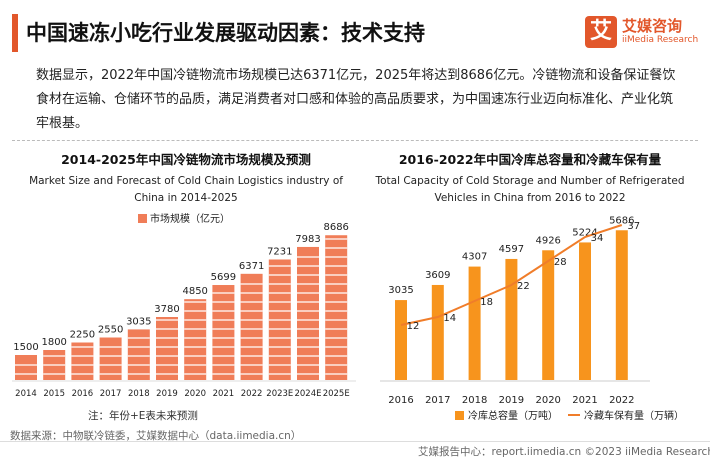  What do you see at coordinates (142, 218) in the screenshot?
I see `chart1-legend-swatch` at bounding box center [142, 218].